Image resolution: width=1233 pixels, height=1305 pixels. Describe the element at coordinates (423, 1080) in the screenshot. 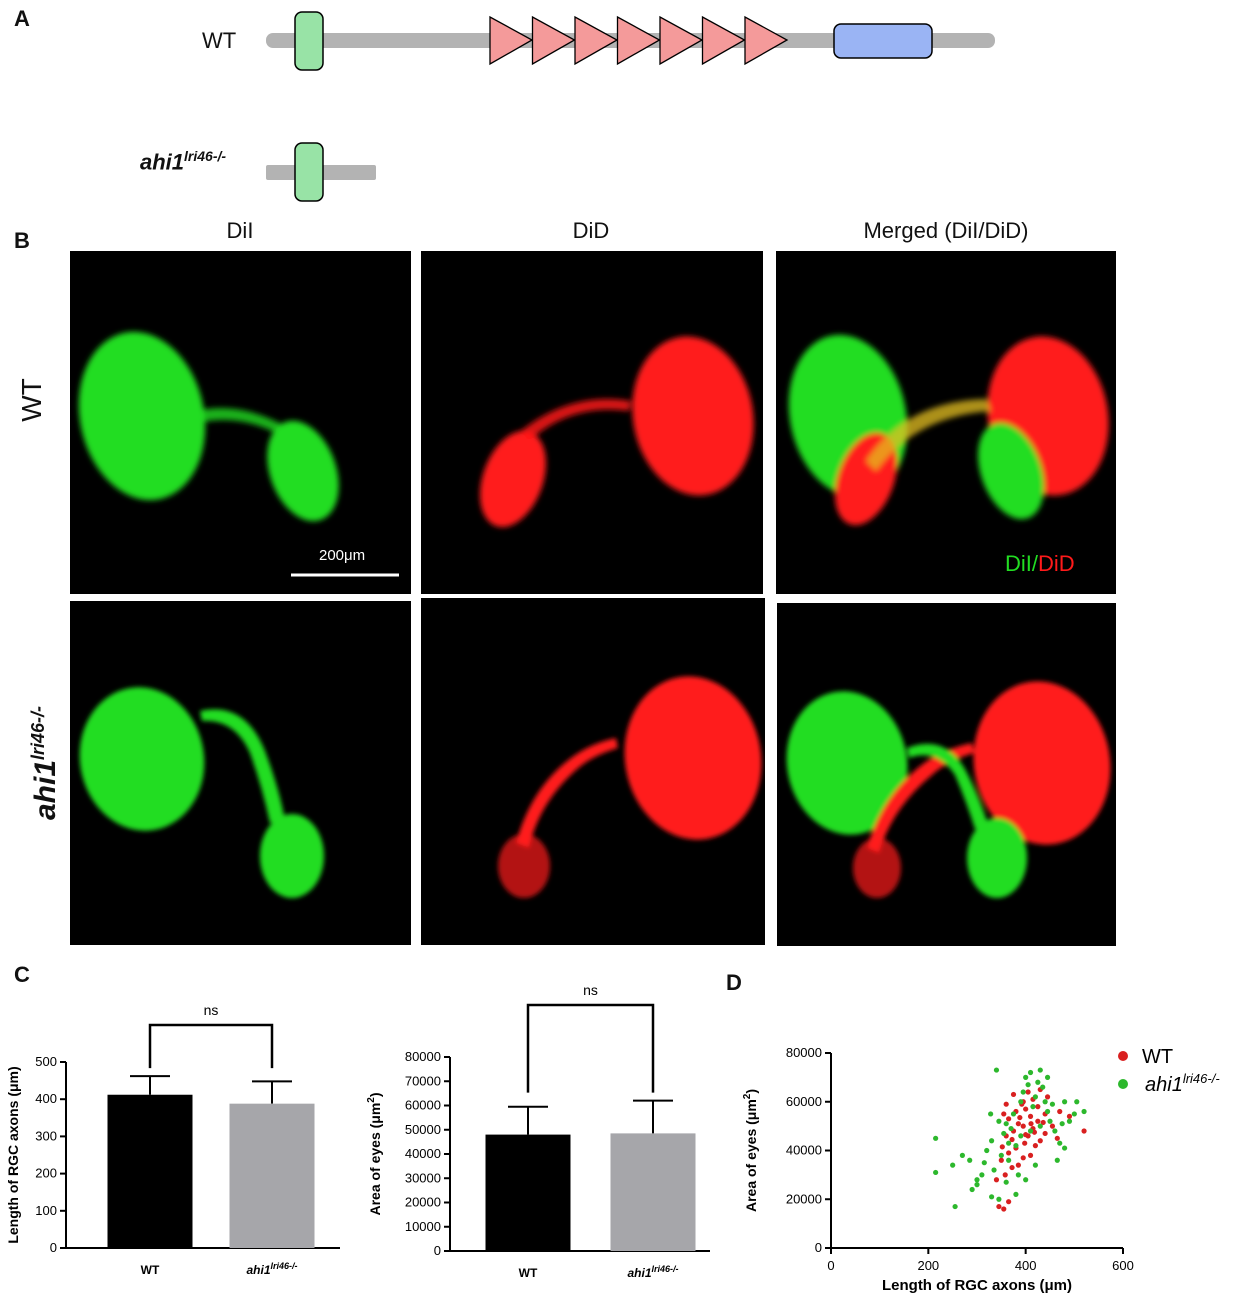

I see `y-tick-label: 70000` at that location.